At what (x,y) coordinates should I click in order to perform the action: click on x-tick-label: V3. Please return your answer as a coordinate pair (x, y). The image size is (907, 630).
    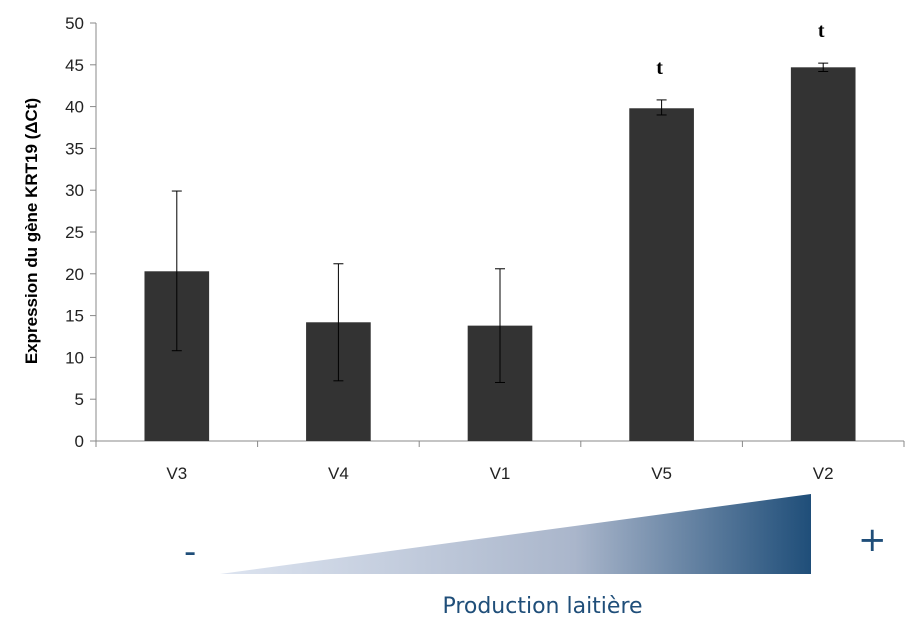
    Looking at the image, I should click on (176, 473).